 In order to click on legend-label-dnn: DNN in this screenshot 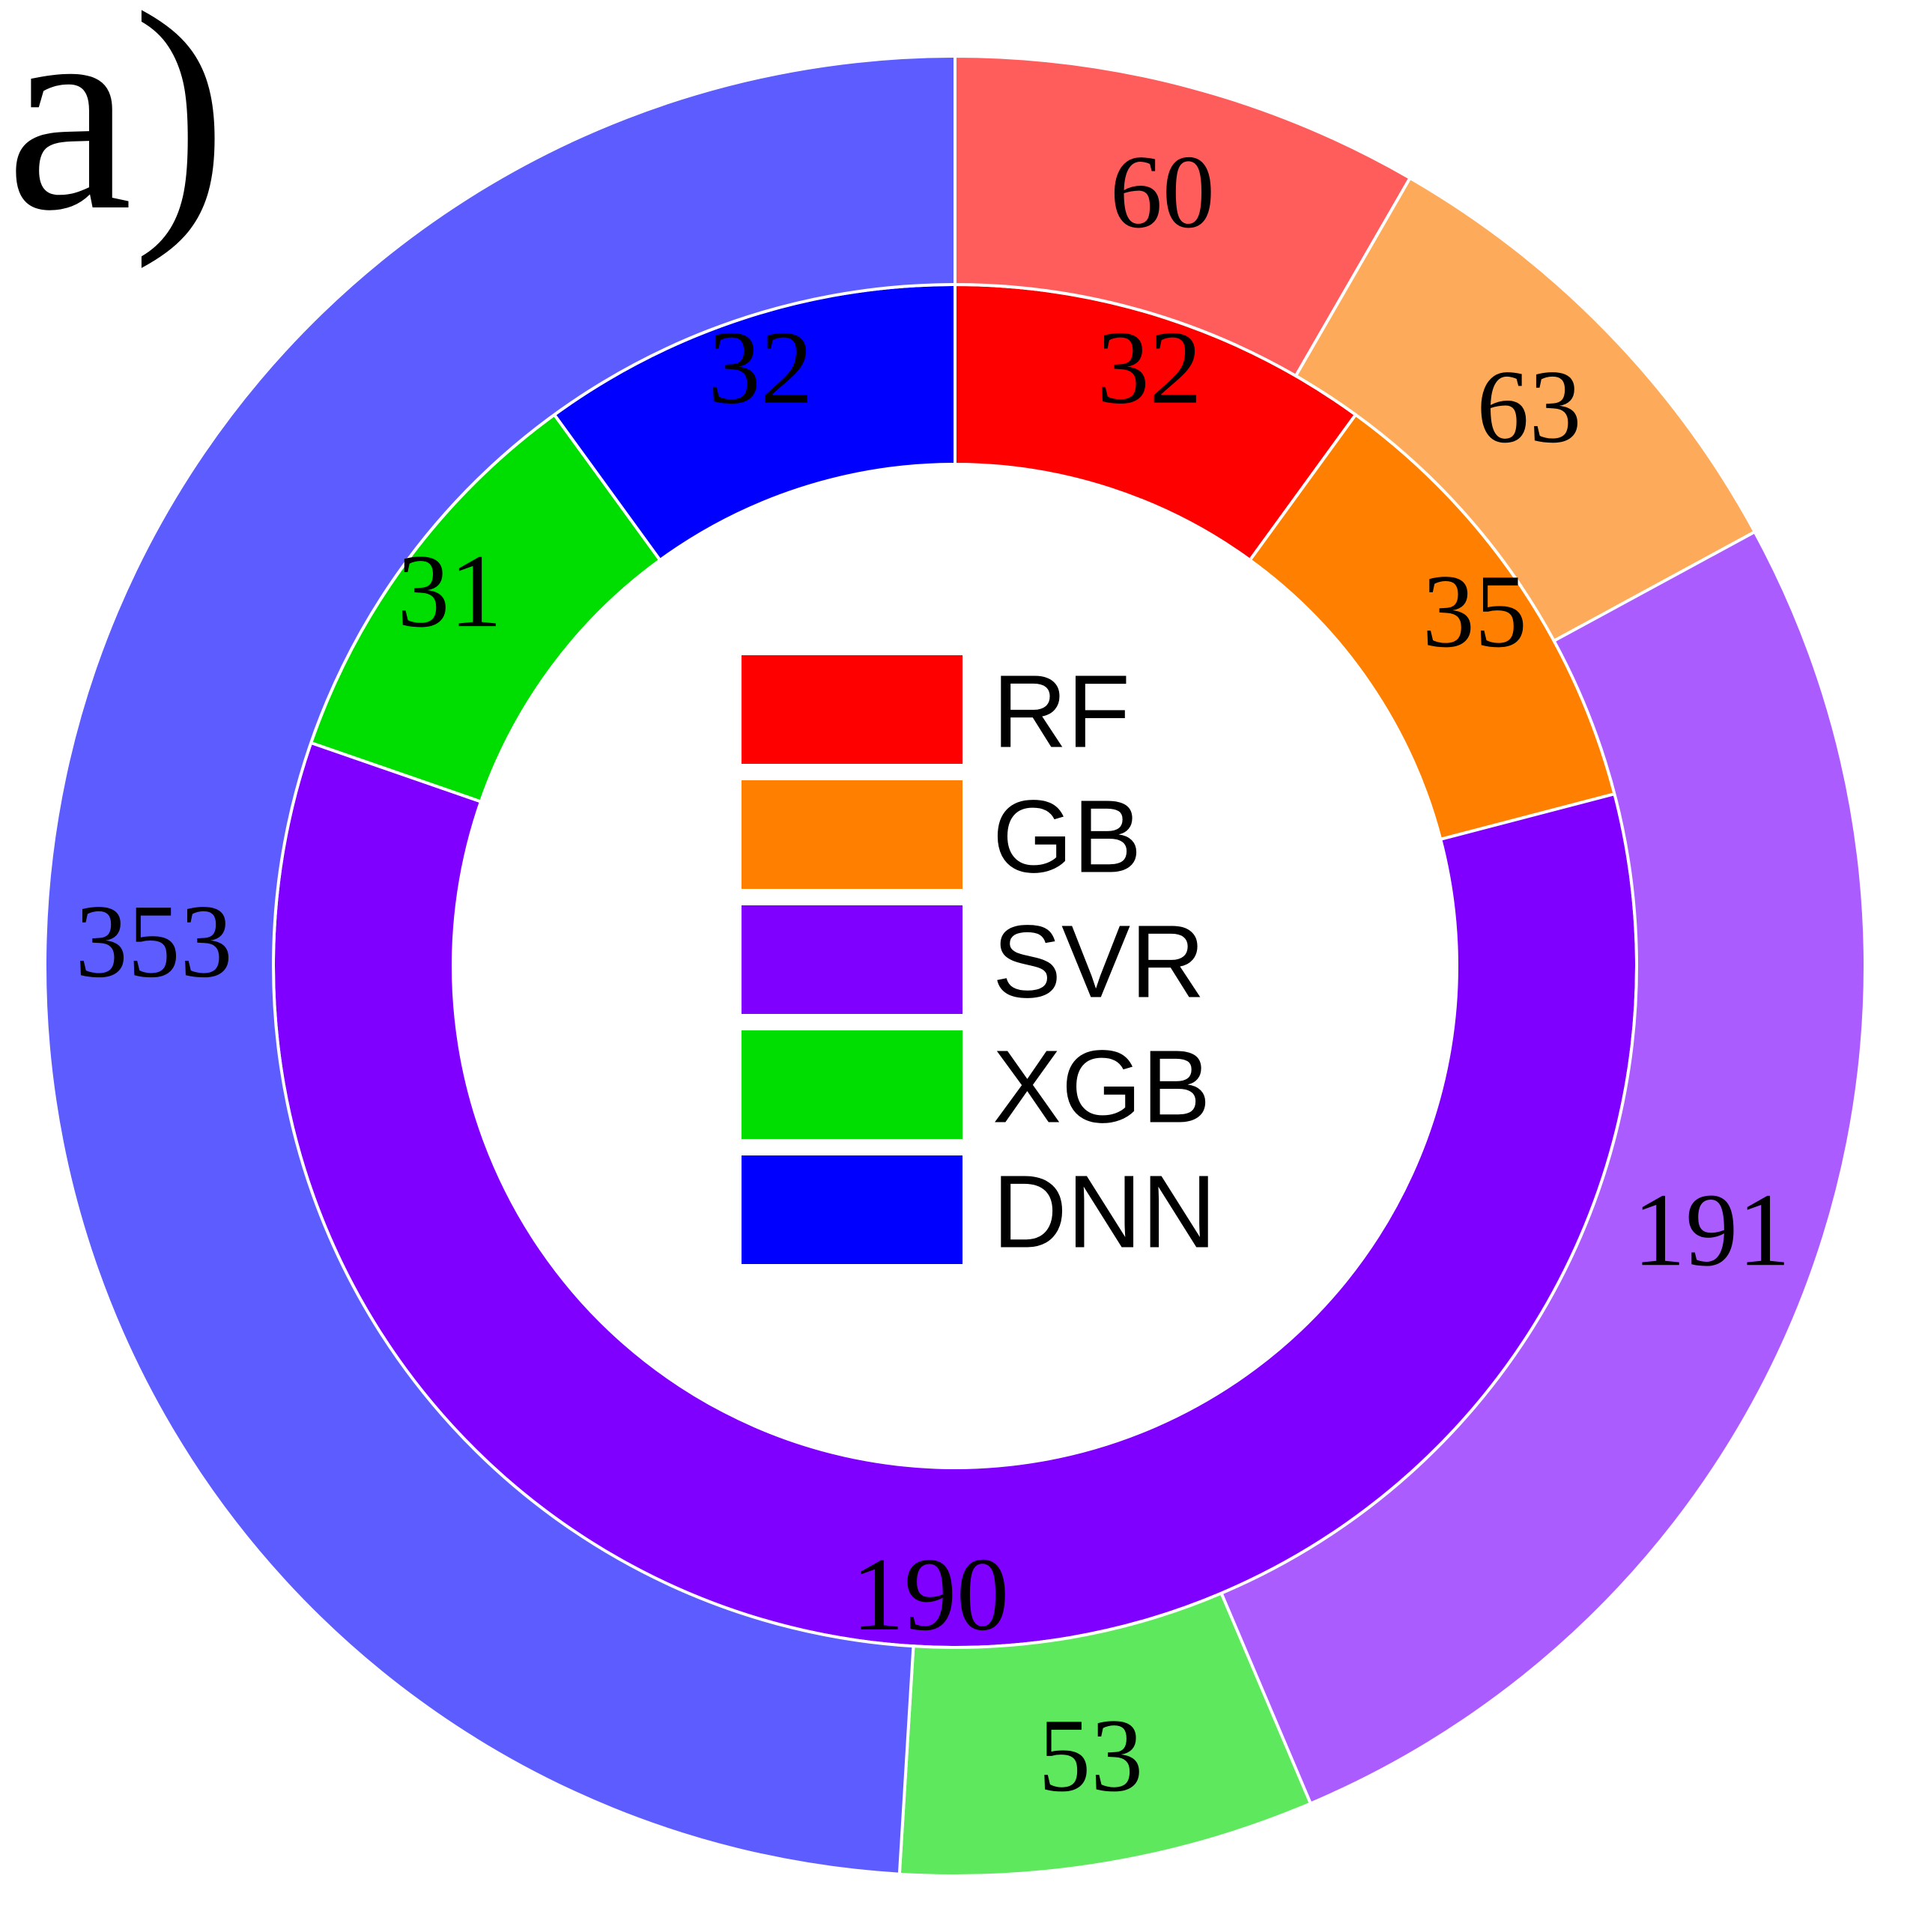, I will do `click(1104, 1212)`.